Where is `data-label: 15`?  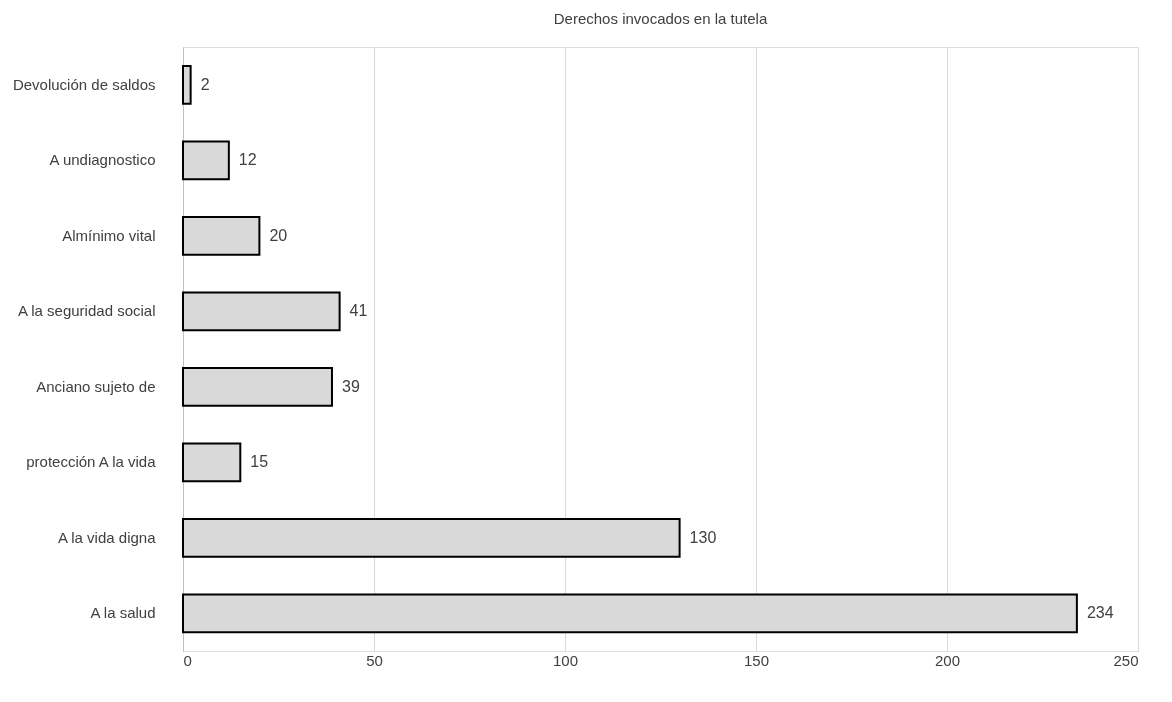 data-label: 15 is located at coordinates (259, 462).